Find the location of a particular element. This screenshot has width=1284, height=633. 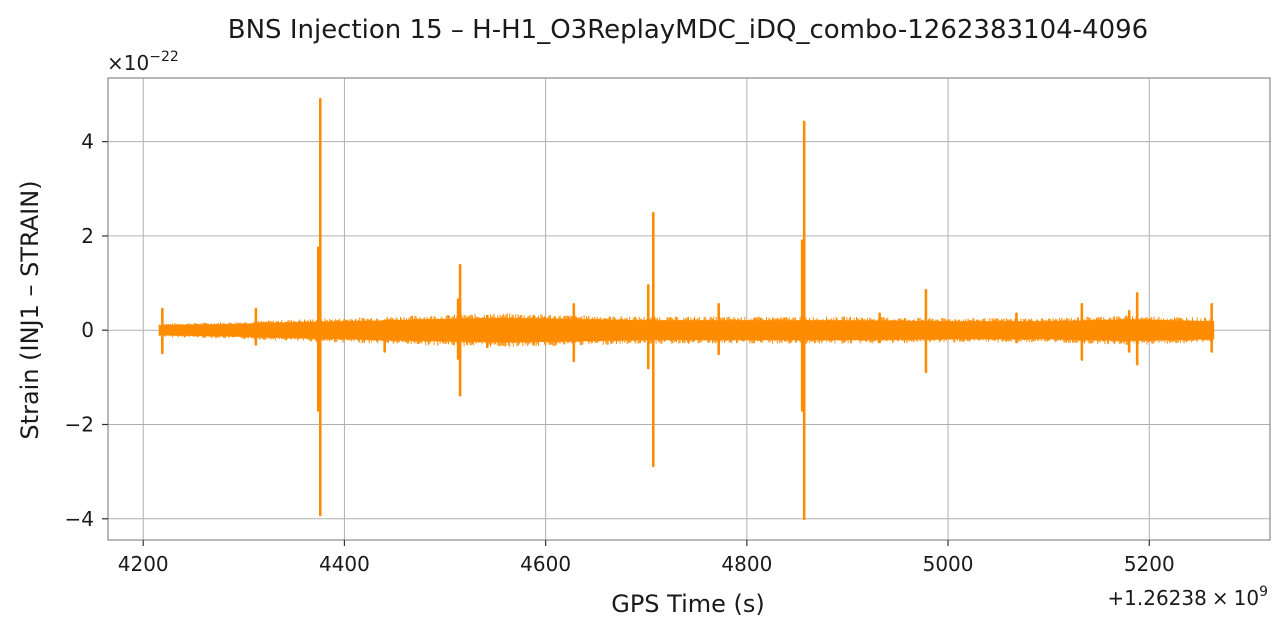

y-tick-label: 0 is located at coordinates (87, 330).